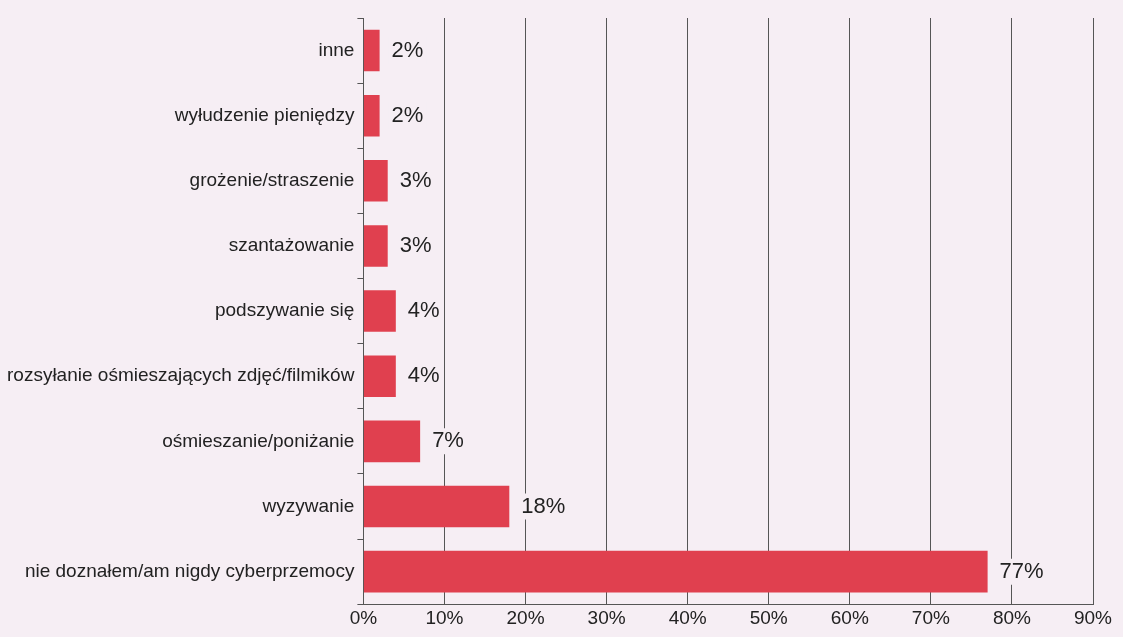 This screenshot has width=1123, height=637. I want to click on x-tick-label: 20%, so click(525, 617).